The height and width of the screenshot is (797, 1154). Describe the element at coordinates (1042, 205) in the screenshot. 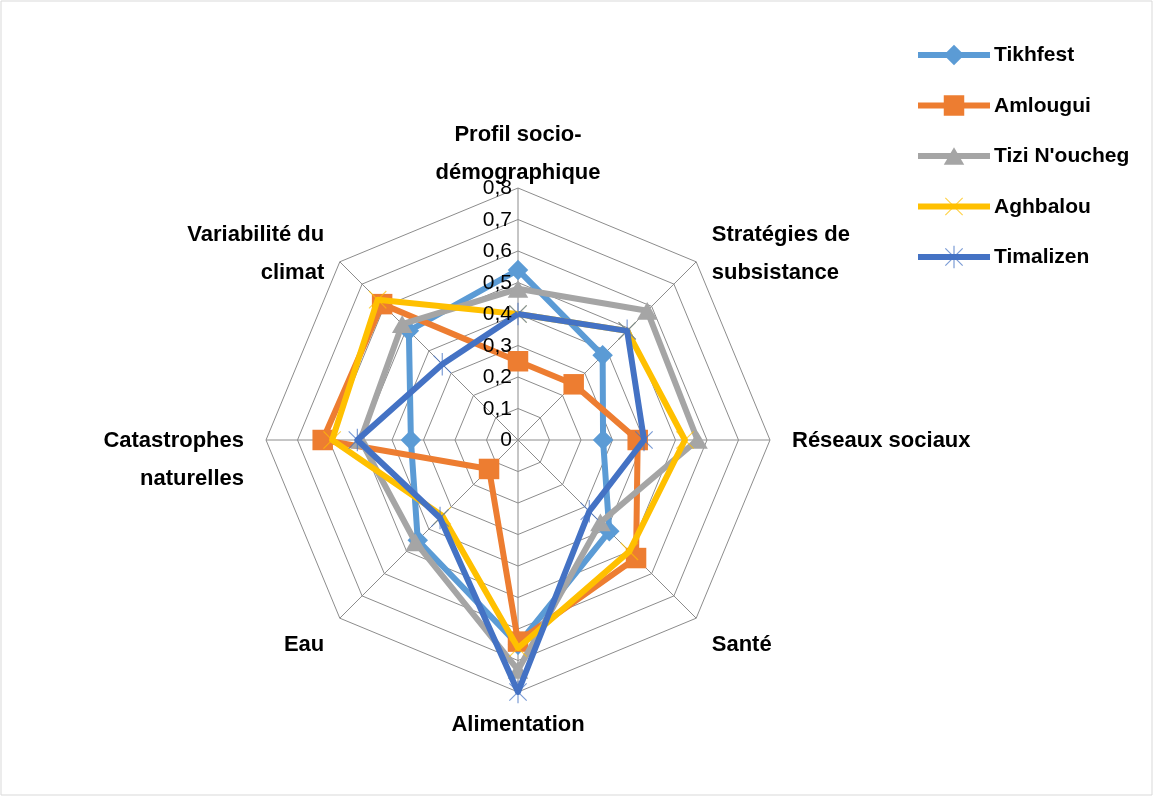

I see `legend-label: Aghbalou` at that location.